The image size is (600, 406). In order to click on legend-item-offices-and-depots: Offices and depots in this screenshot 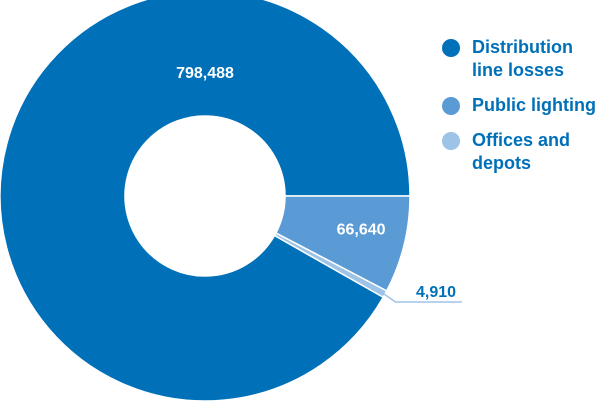, I will do `click(520, 152)`.